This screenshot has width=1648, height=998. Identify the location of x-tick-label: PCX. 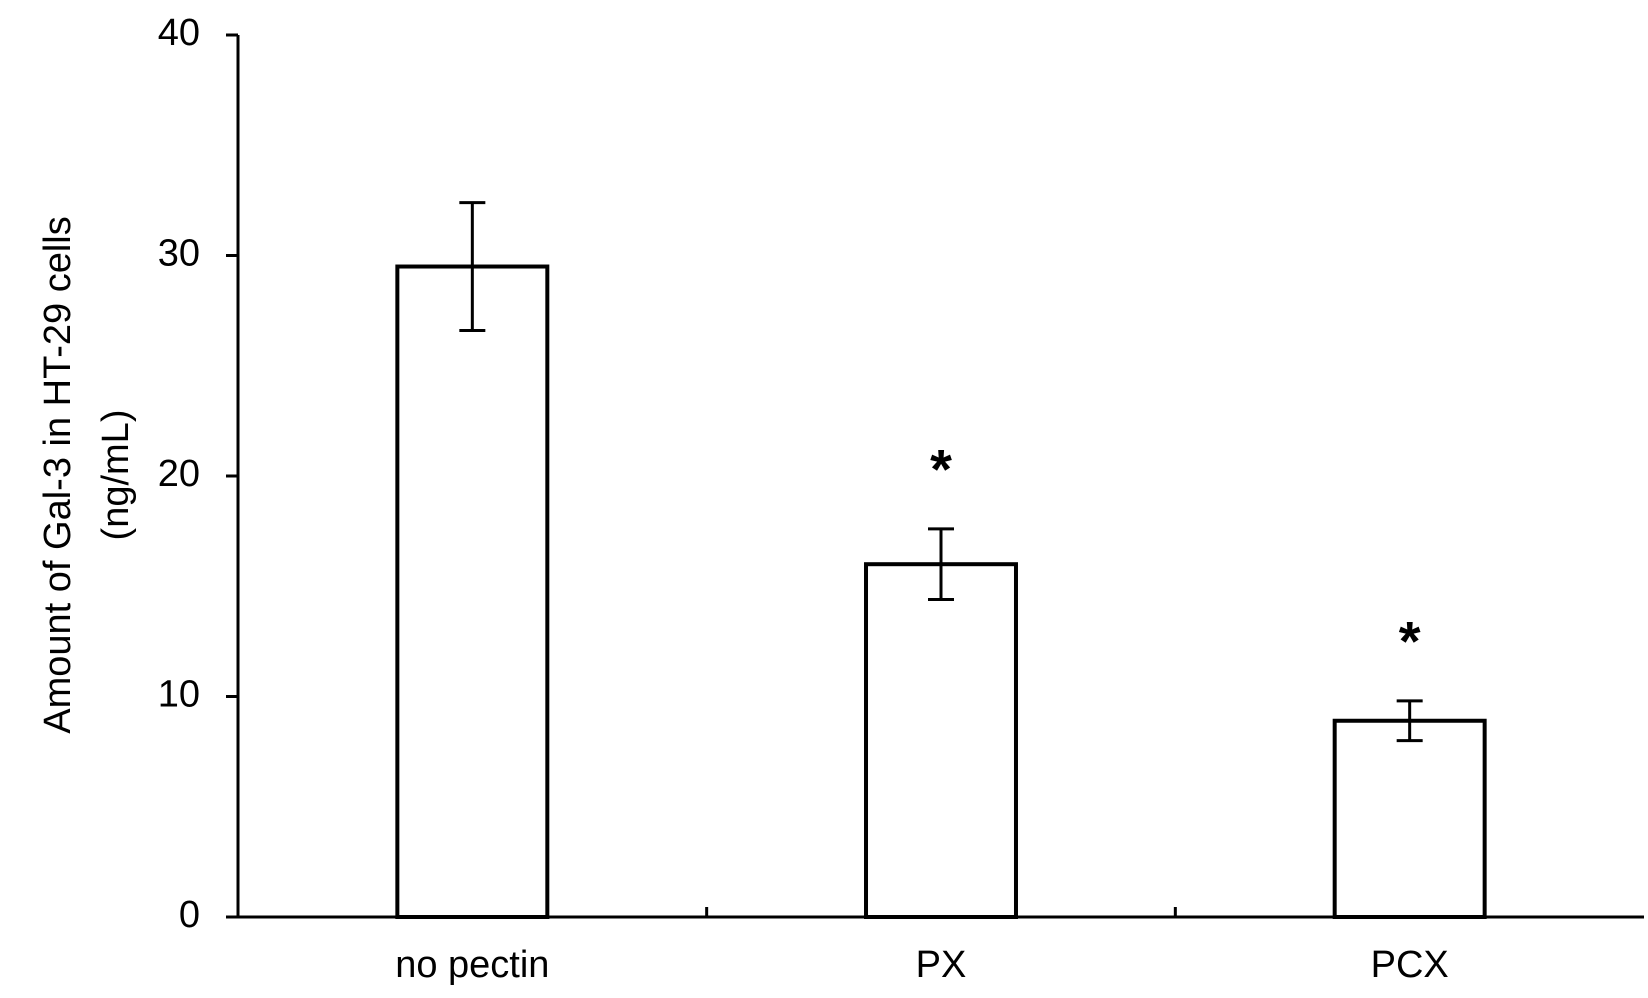
(1410, 965).